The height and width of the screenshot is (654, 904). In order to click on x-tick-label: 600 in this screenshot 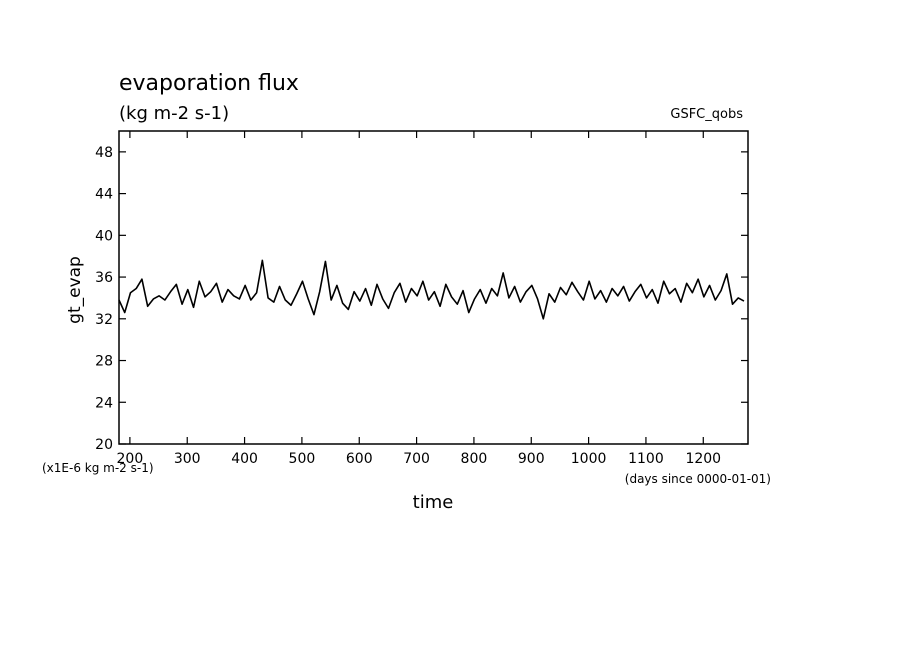, I will do `click(359, 459)`.